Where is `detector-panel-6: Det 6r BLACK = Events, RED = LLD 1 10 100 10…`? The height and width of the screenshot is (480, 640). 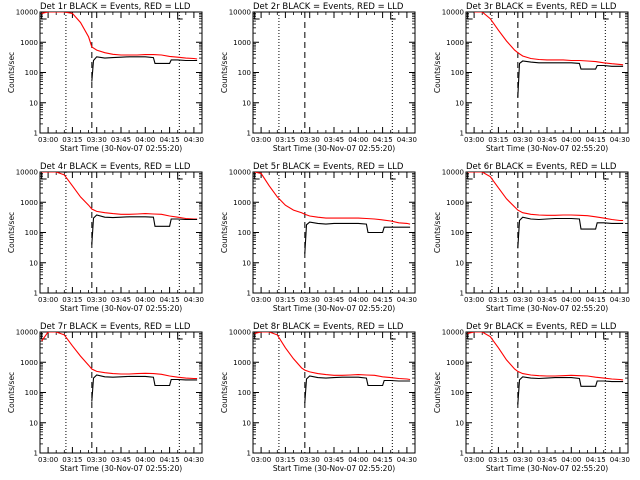 detector-panel-6: Det 6r BLACK = Events, RED = LLD 1 10 100 10… is located at coordinates (531, 237).